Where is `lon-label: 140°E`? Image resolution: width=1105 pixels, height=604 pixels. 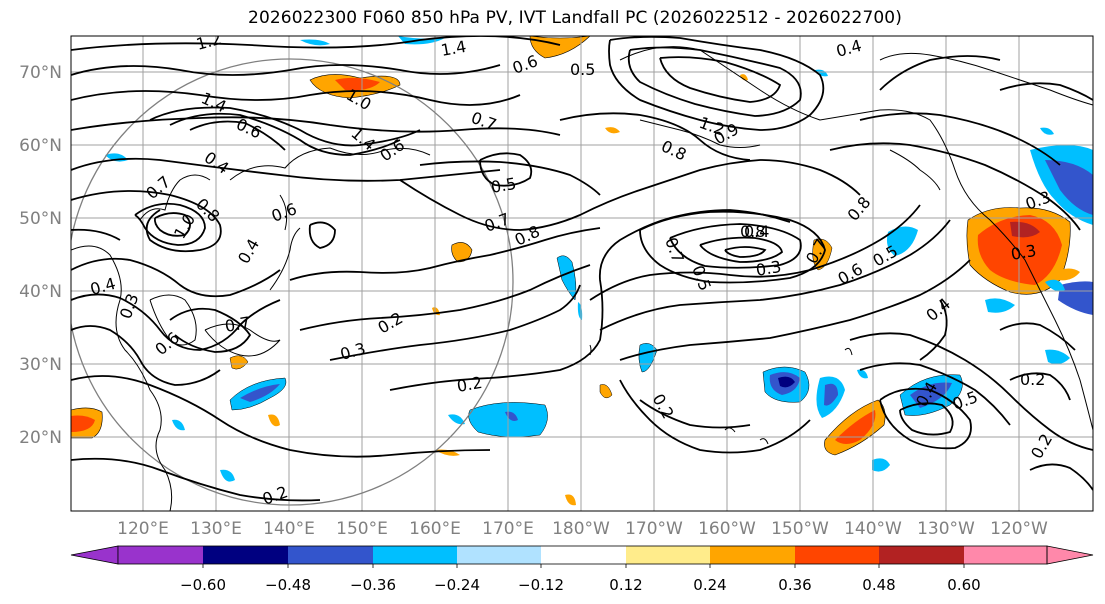 lon-label: 140°E is located at coordinates (289, 529).